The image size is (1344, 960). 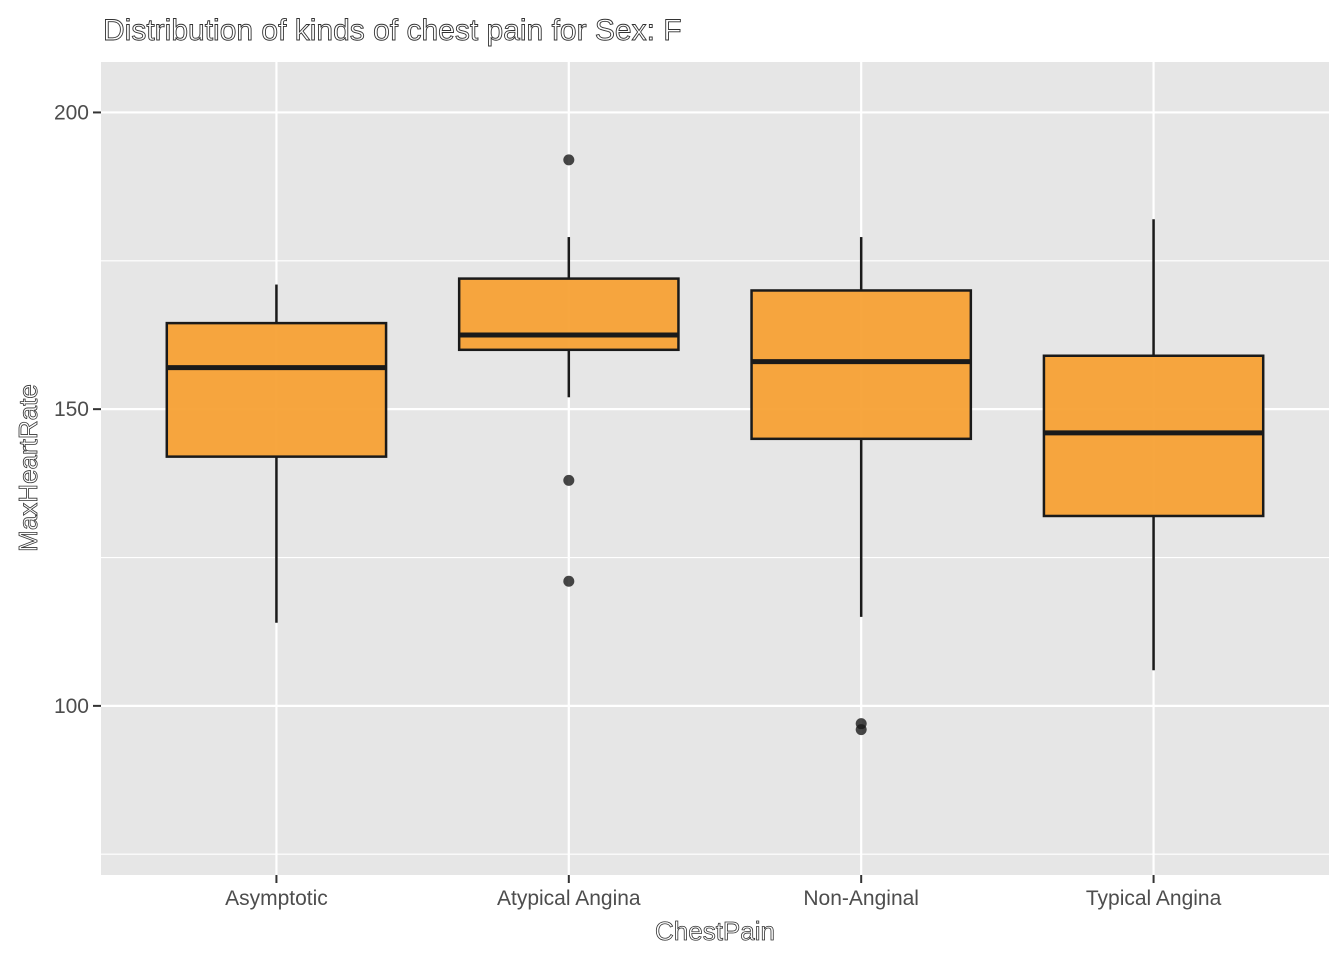 I want to click on y-axis-title: MaxHeartRate, so click(x=28, y=468).